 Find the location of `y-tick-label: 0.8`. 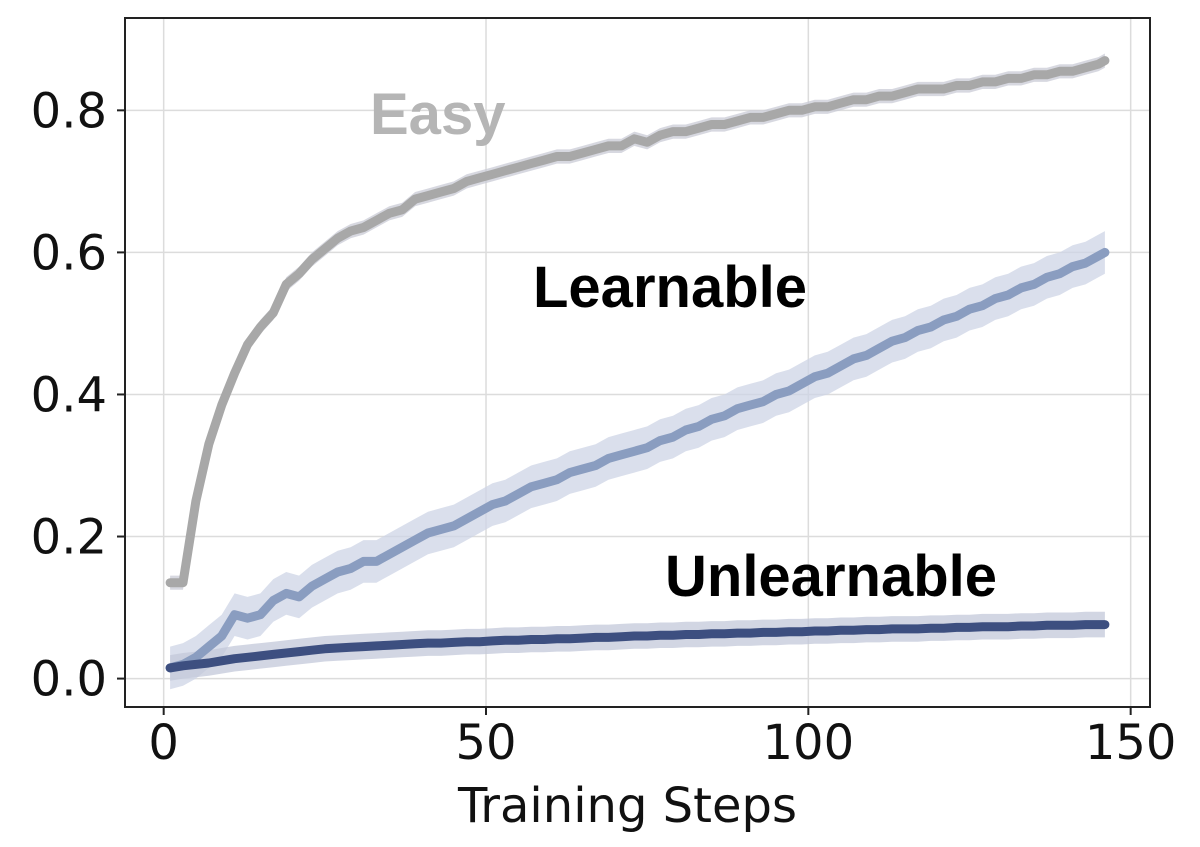

y-tick-label: 0.8 is located at coordinates (69, 111).